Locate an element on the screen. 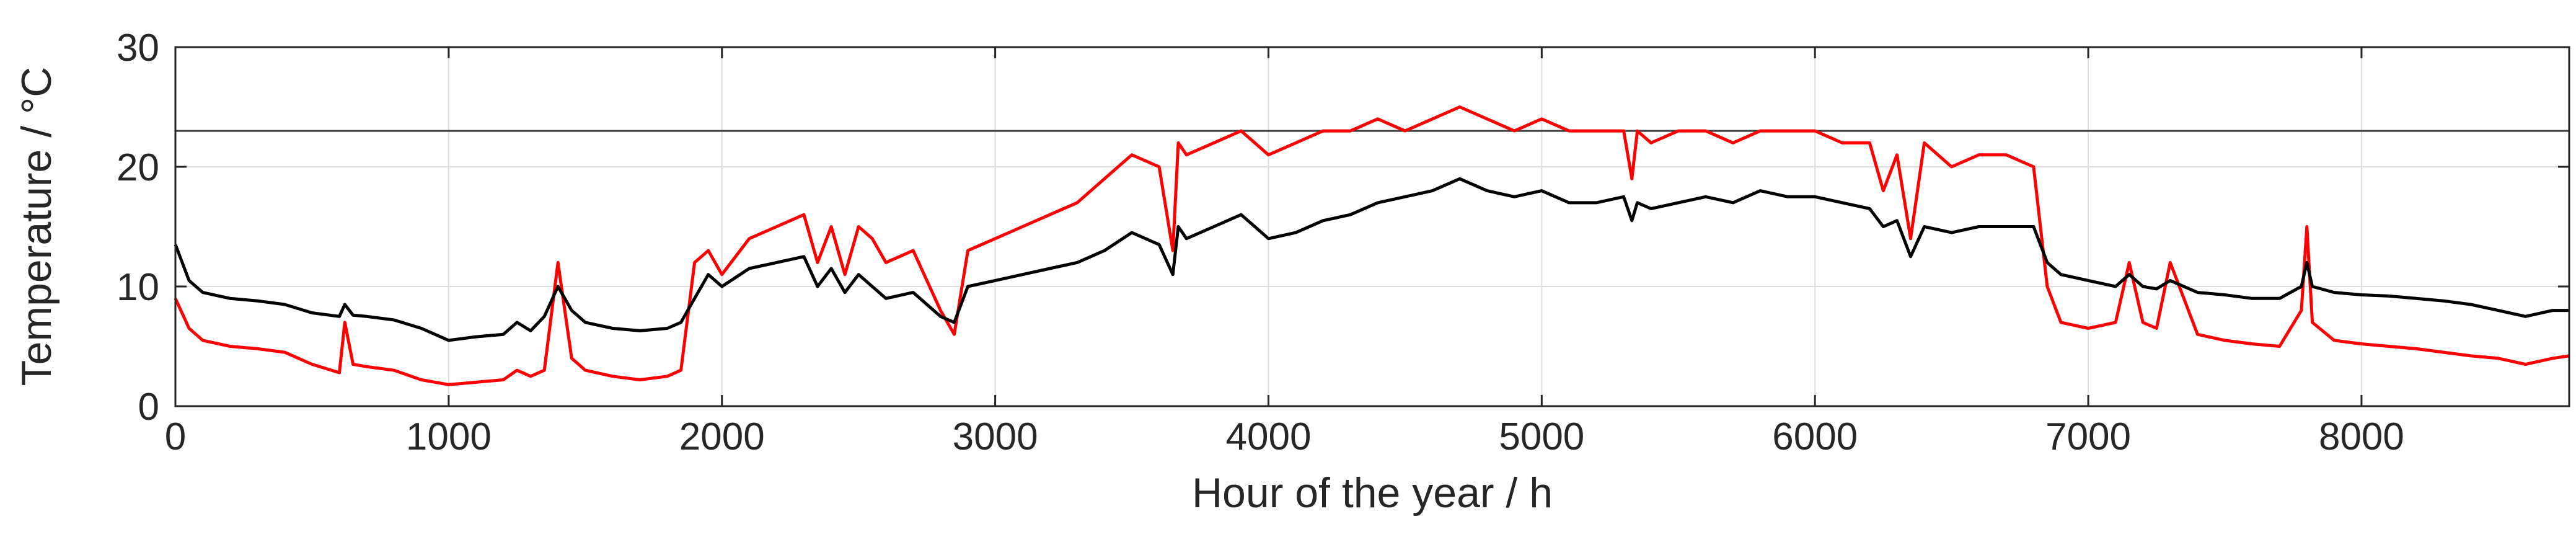 This screenshot has height=537, width=2576. x-tick-label: 8000 is located at coordinates (2361, 436).